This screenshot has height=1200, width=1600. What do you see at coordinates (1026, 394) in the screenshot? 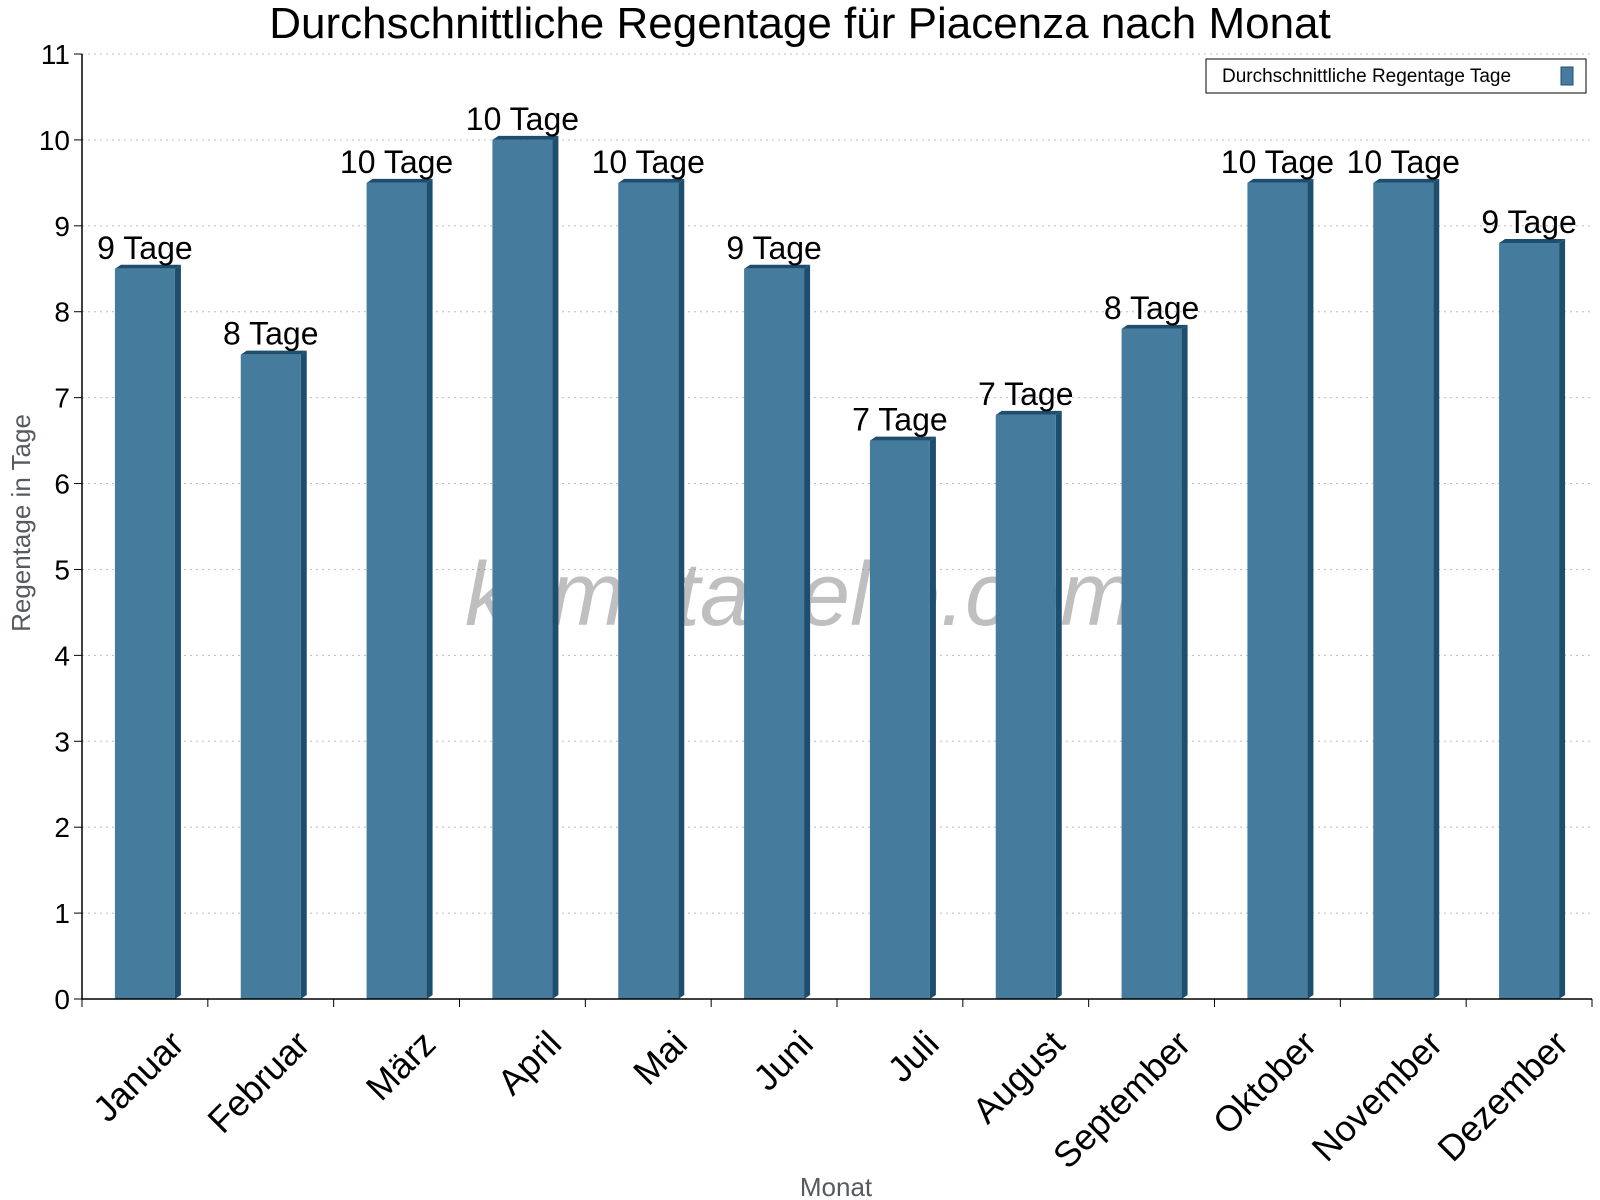
I see `bar-value-label-7: 7 Tage` at bounding box center [1026, 394].